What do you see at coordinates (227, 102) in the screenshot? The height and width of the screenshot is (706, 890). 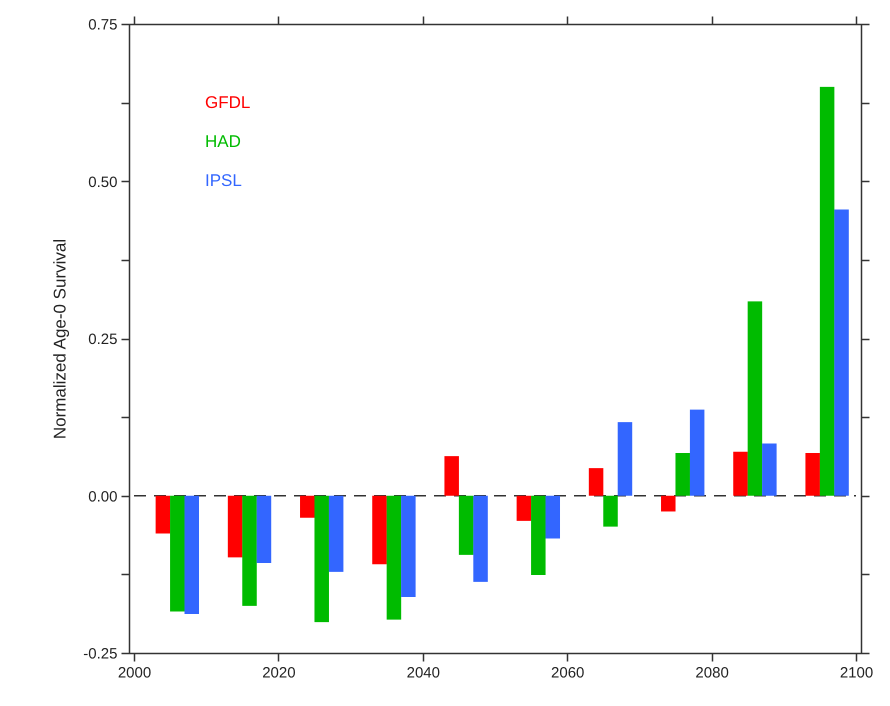 I see `text: GFDL` at bounding box center [227, 102].